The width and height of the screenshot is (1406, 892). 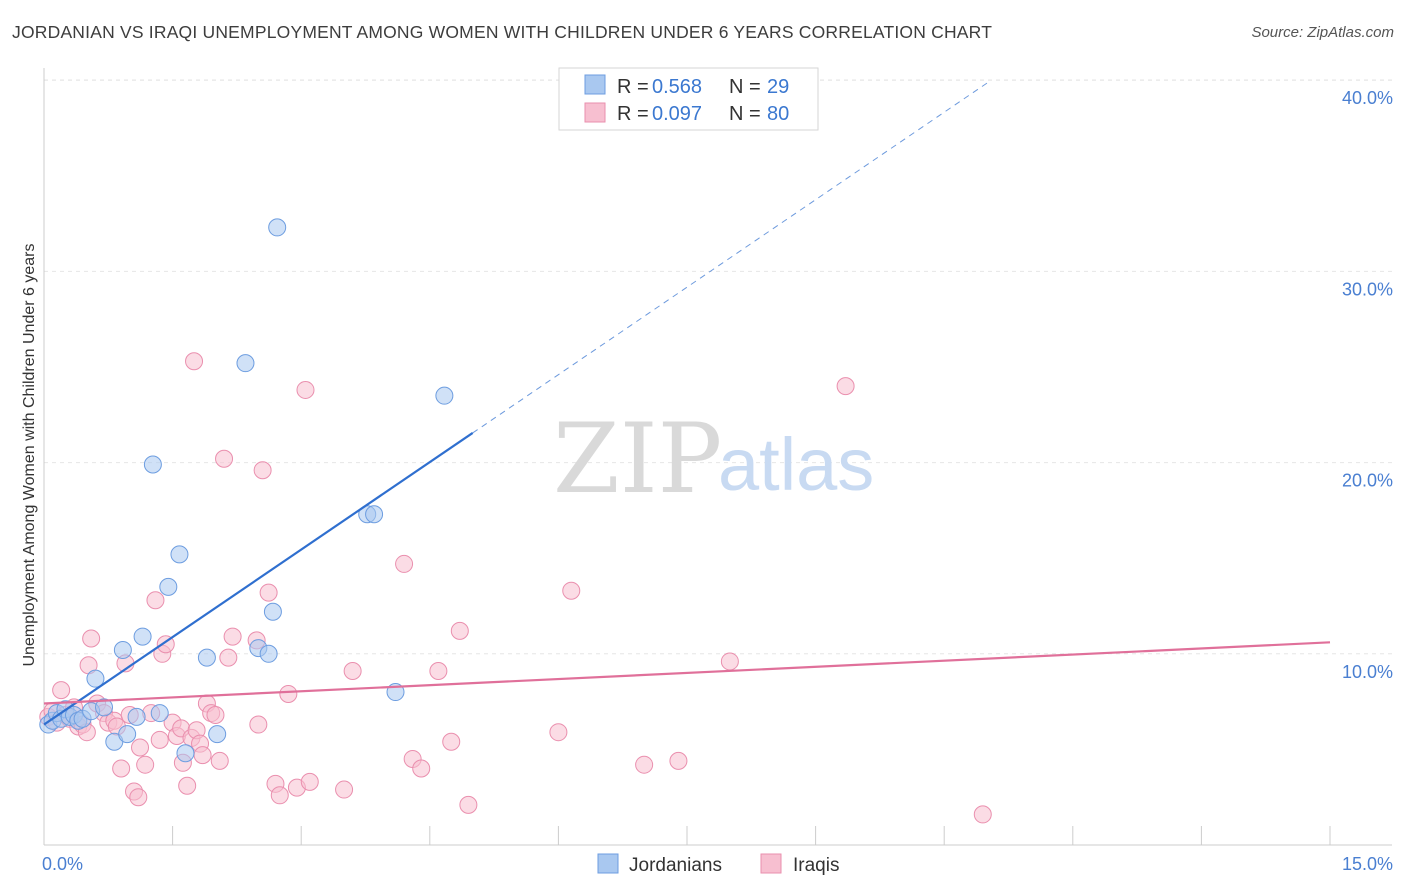 I want to click on jordanian-n-value: 29, so click(x=778, y=87).